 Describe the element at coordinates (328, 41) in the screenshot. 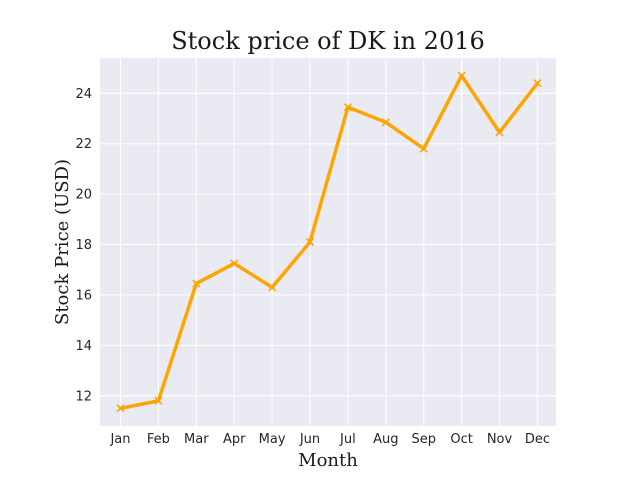

I see `chart-title: Stock price of DK in 2016` at that location.